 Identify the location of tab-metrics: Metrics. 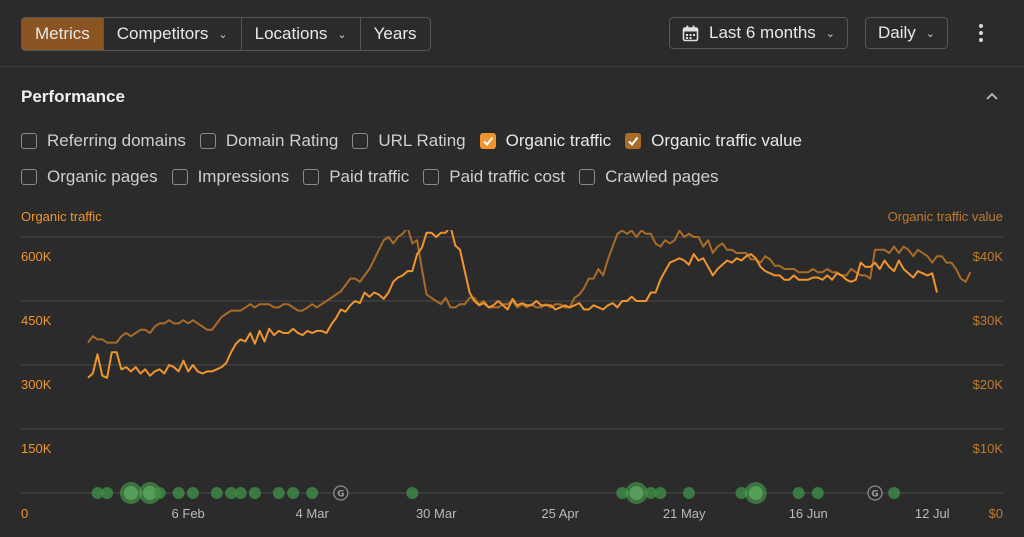
(63, 34).